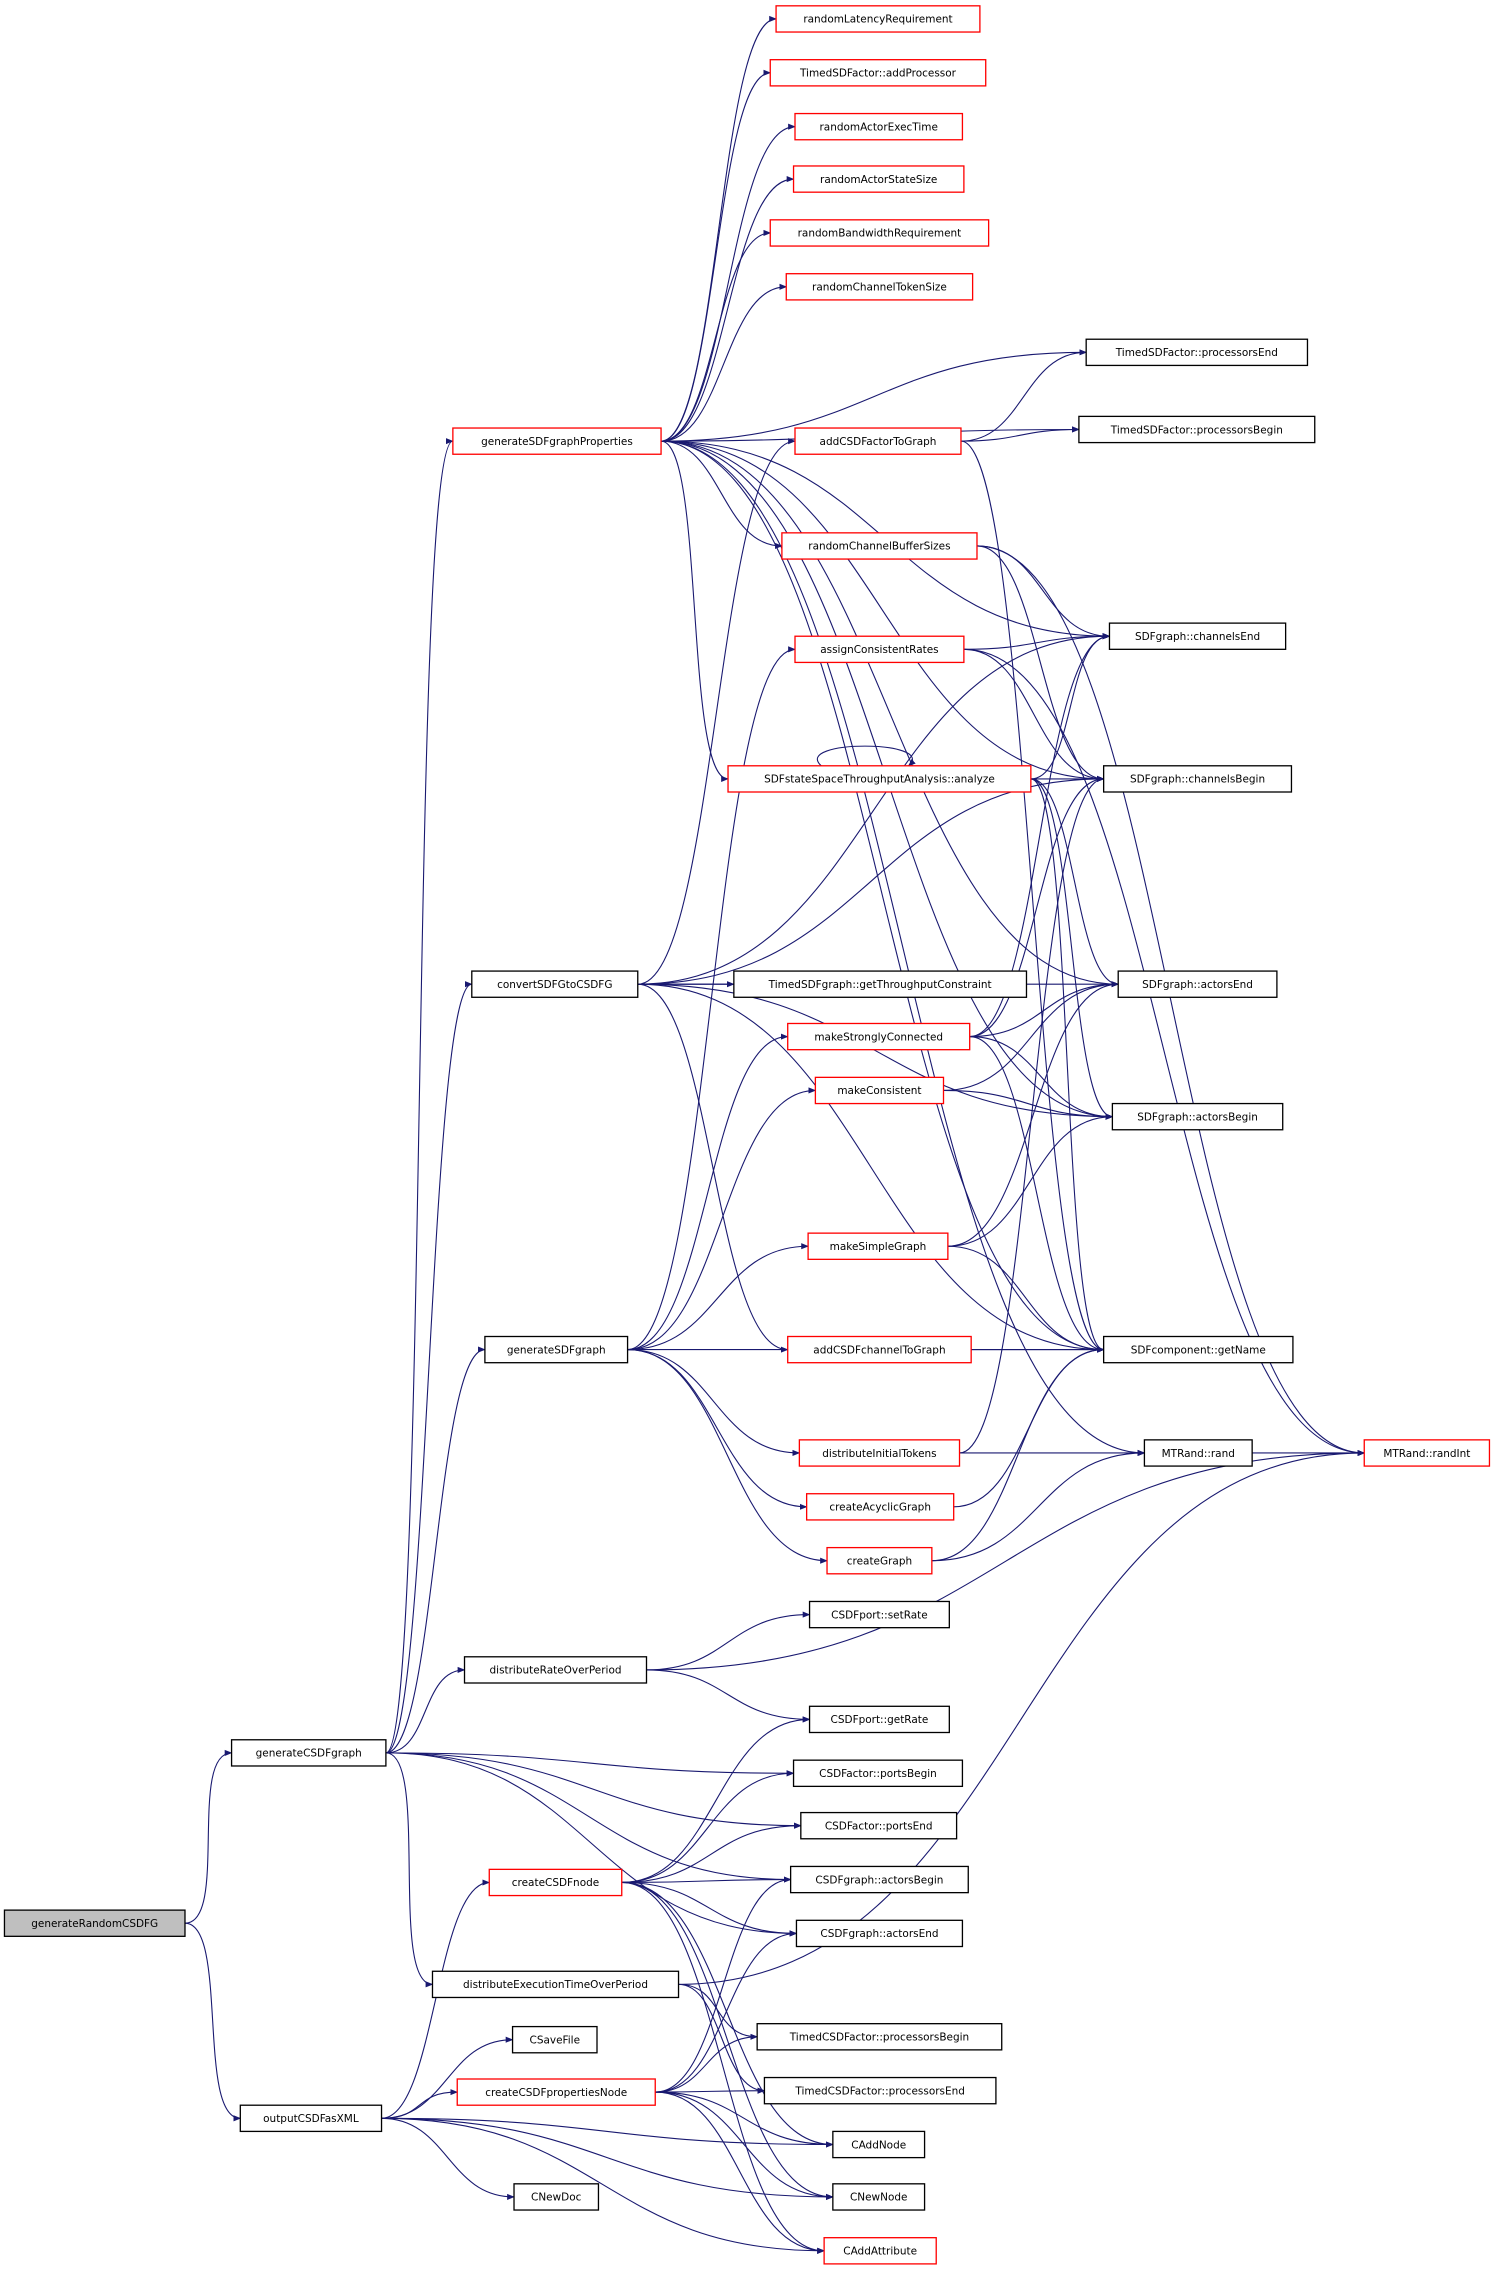 The image size is (1491, 2277). Describe the element at coordinates (883, 611) in the screenshot. I see `edge-generatesdfgraphproperties-to-sdfgraph-channelsbegin` at that location.